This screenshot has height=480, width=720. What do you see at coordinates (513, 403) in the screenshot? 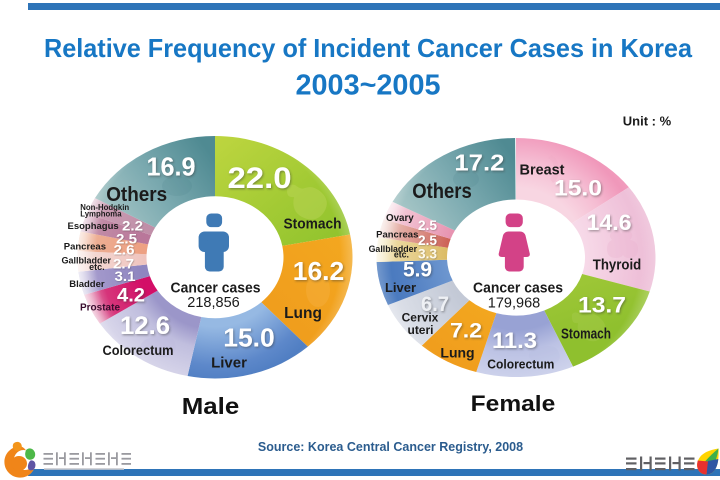
I see `svg-text: Female` at bounding box center [513, 403].